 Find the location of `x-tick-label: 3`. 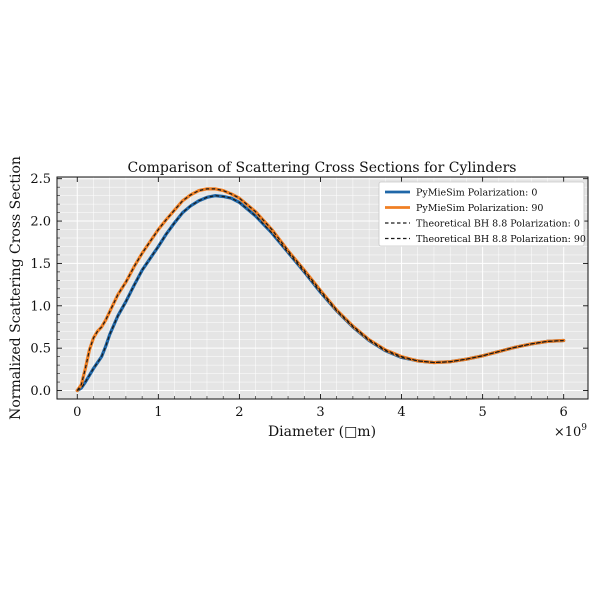

x-tick-label: 3 is located at coordinates (320, 412).